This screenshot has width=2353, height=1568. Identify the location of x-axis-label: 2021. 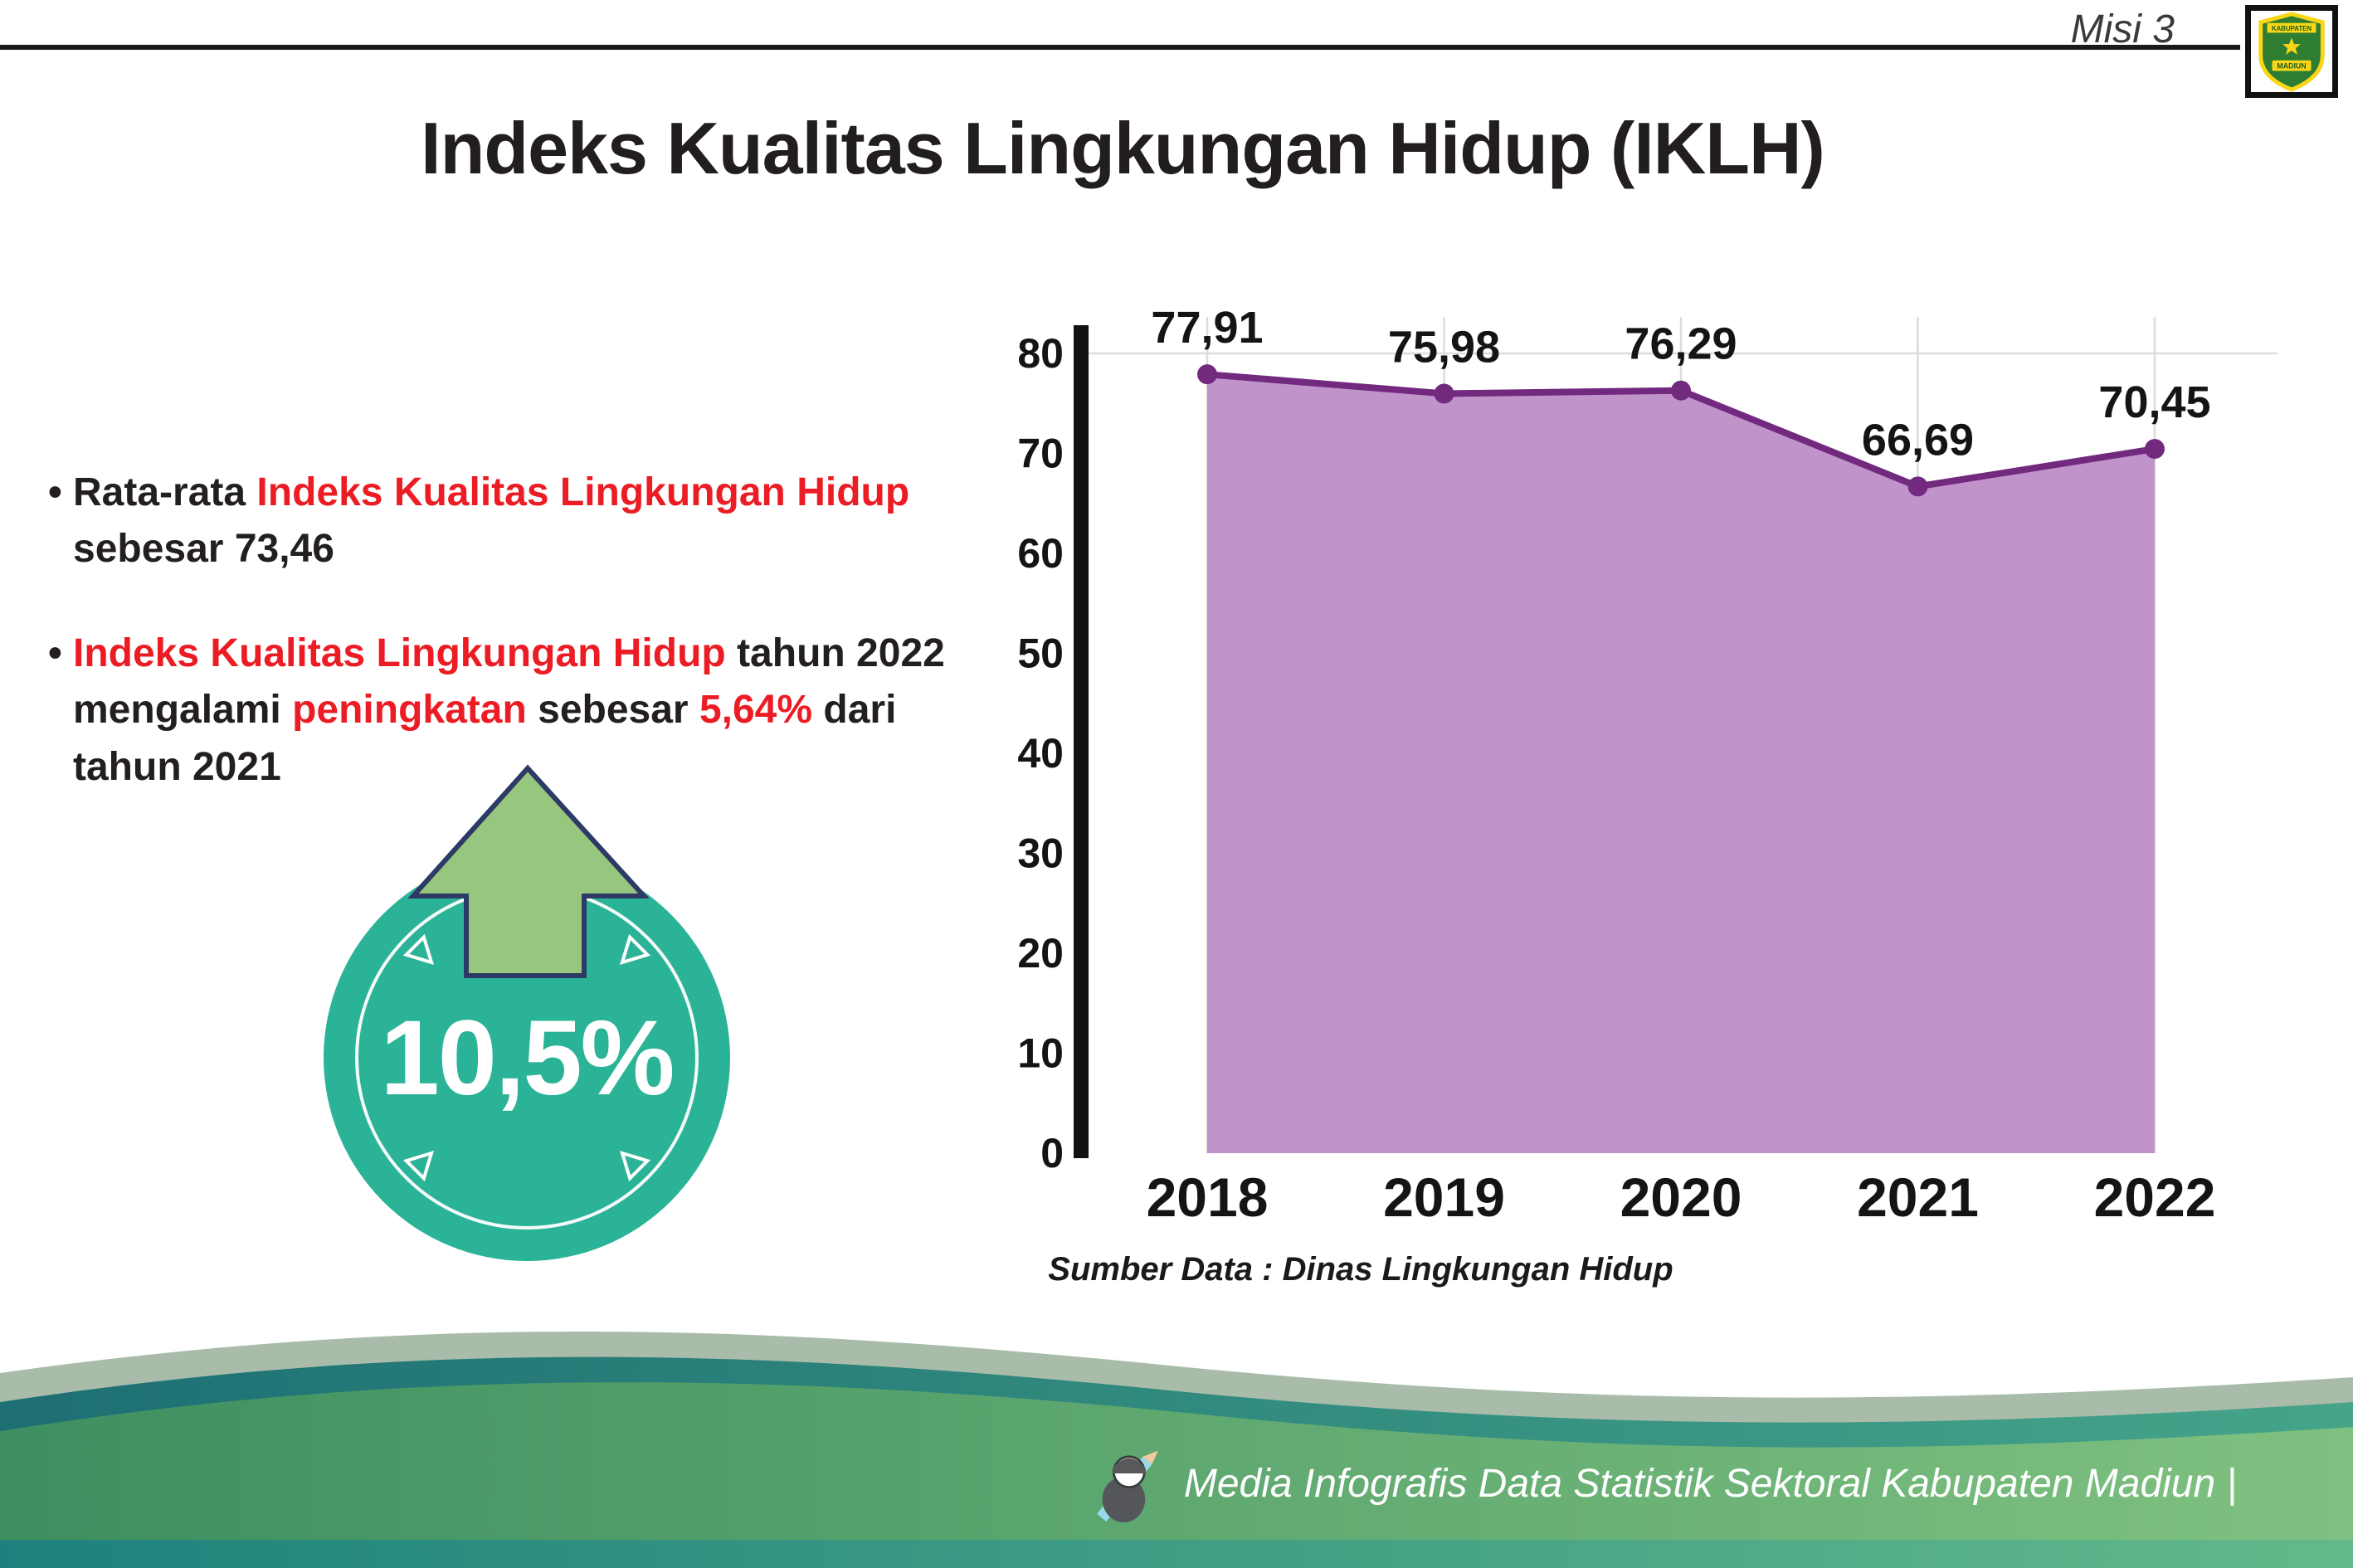
(1918, 1197).